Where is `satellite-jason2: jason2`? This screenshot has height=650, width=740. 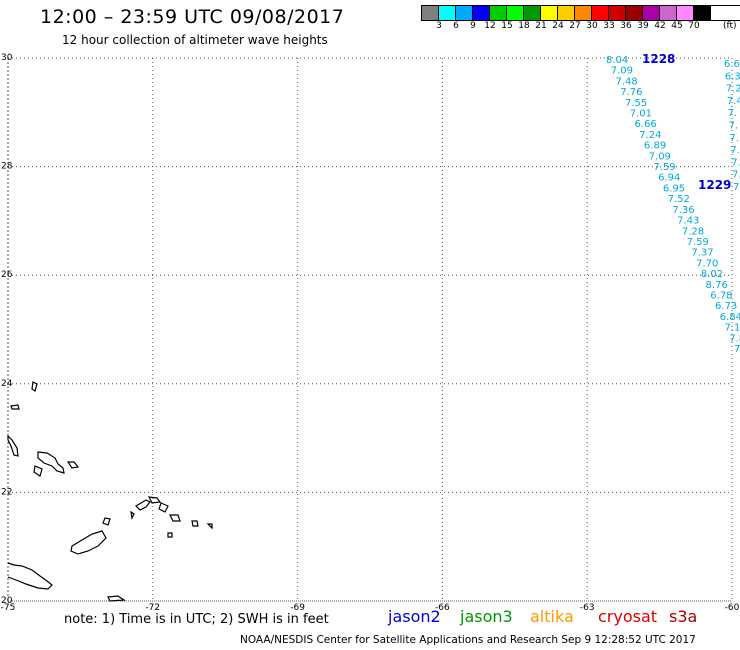 satellite-jason2: jason2 is located at coordinates (414, 616).